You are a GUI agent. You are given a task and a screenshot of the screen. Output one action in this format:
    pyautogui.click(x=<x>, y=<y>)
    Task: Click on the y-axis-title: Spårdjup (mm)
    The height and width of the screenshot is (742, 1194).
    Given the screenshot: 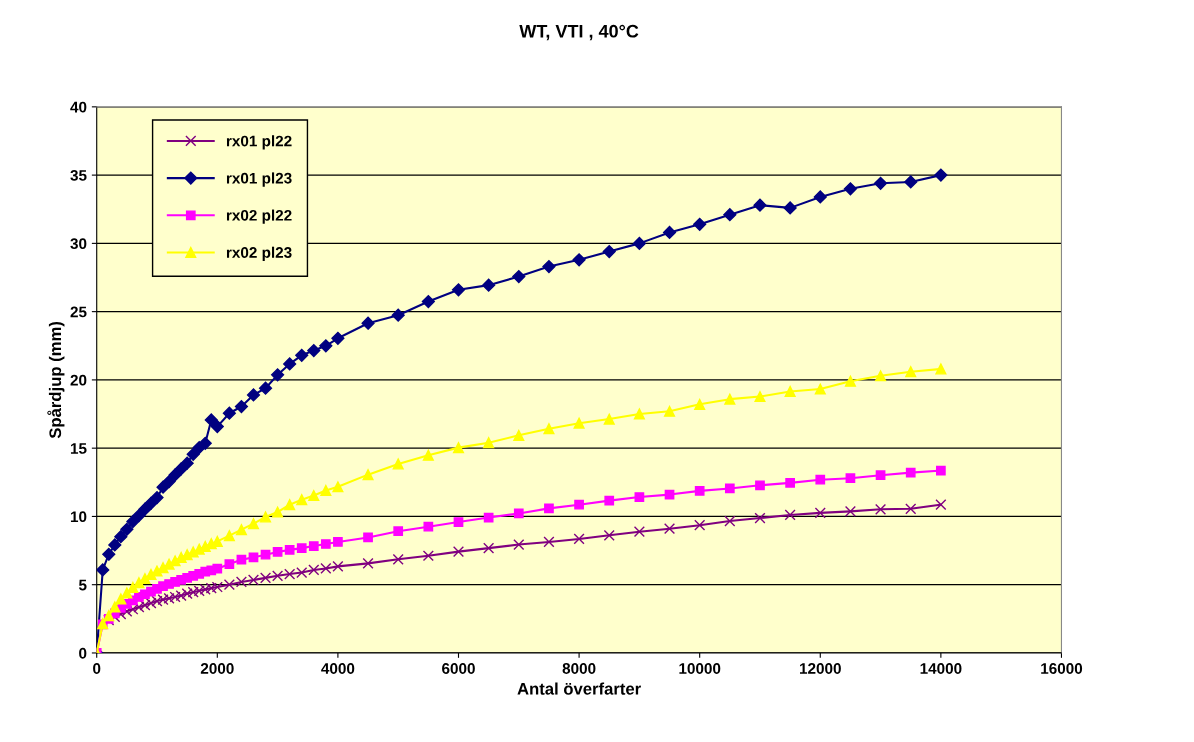 What is the action you would take?
    pyautogui.click(x=56, y=380)
    